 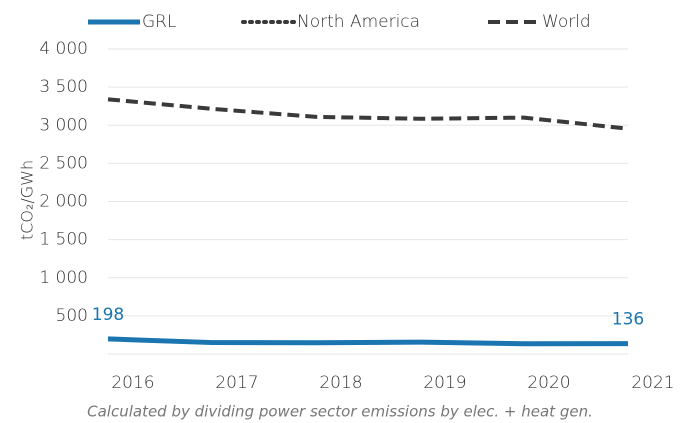 What do you see at coordinates (63, 163) in the screenshot?
I see `y-tick-label: 2 500` at bounding box center [63, 163].